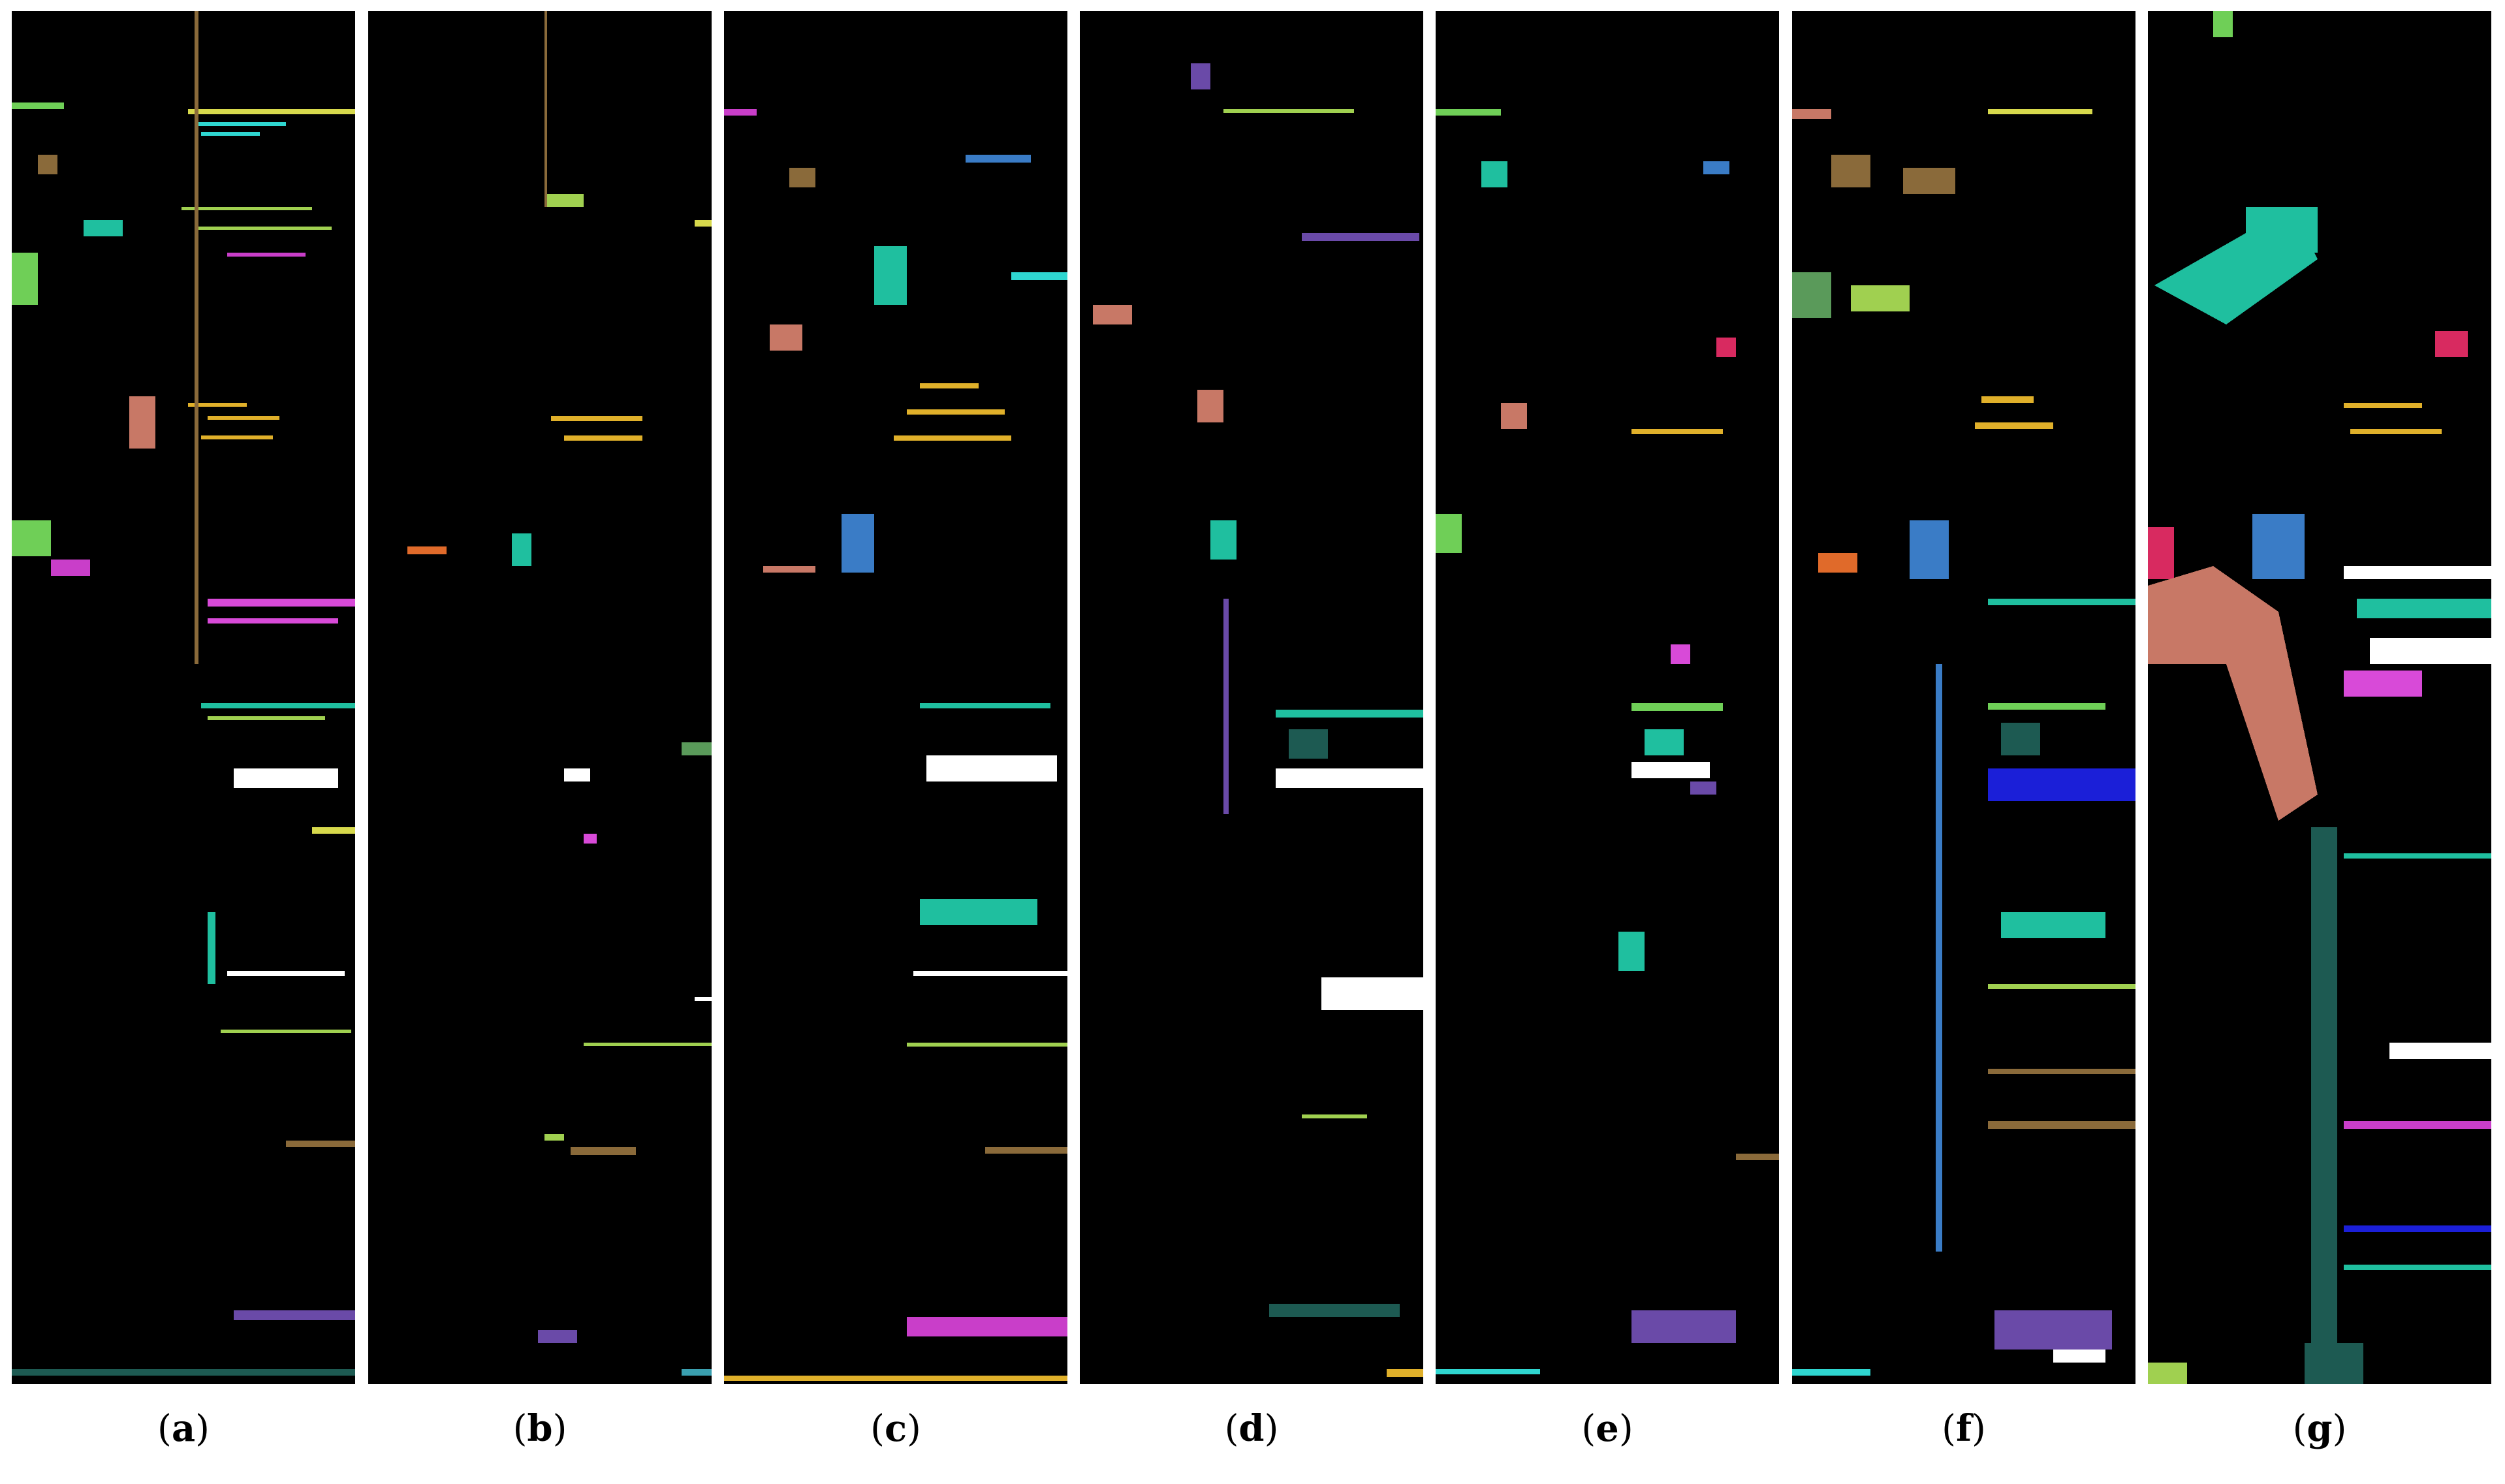 This screenshot has height=1484, width=2505. I want to click on panel-c-caption: (c), so click(895, 1428).